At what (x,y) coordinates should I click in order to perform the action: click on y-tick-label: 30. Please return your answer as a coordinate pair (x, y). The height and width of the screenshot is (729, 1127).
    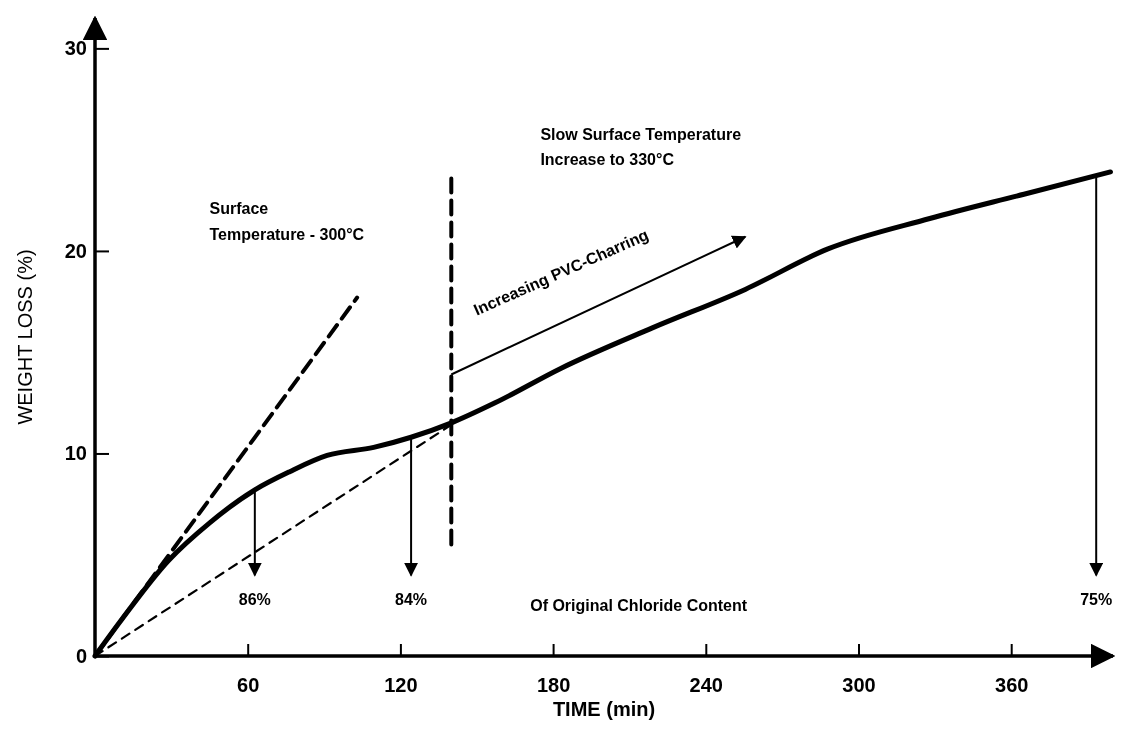
    Looking at the image, I should click on (75, 48).